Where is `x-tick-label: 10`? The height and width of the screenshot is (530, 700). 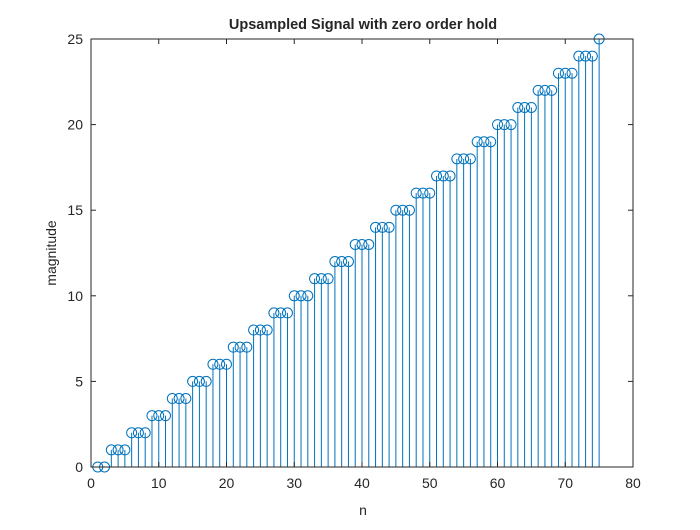
x-tick-label: 10 is located at coordinates (159, 483).